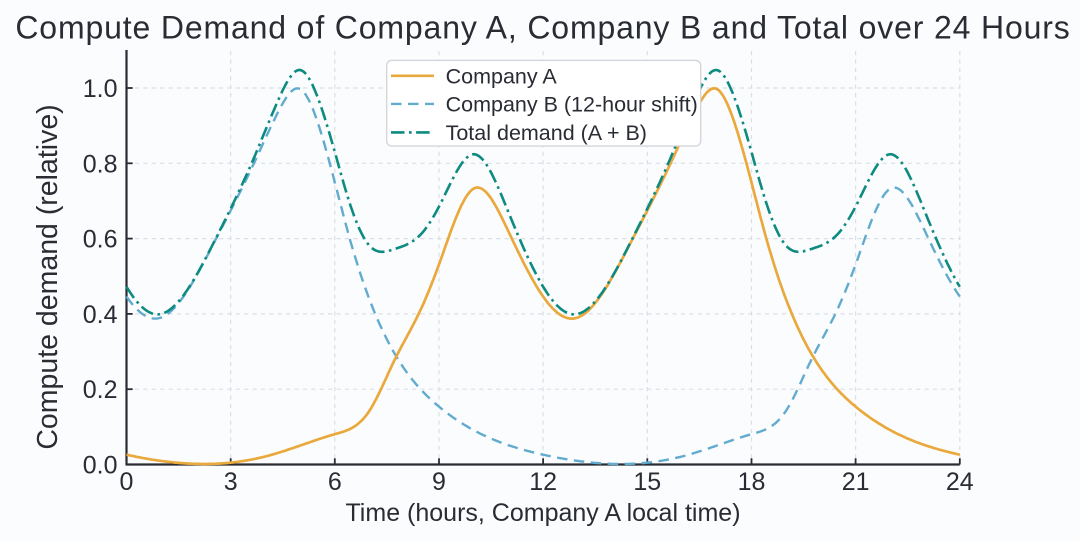 This screenshot has height=542, width=1080. What do you see at coordinates (647, 482) in the screenshot?
I see `svg-text: 15` at bounding box center [647, 482].